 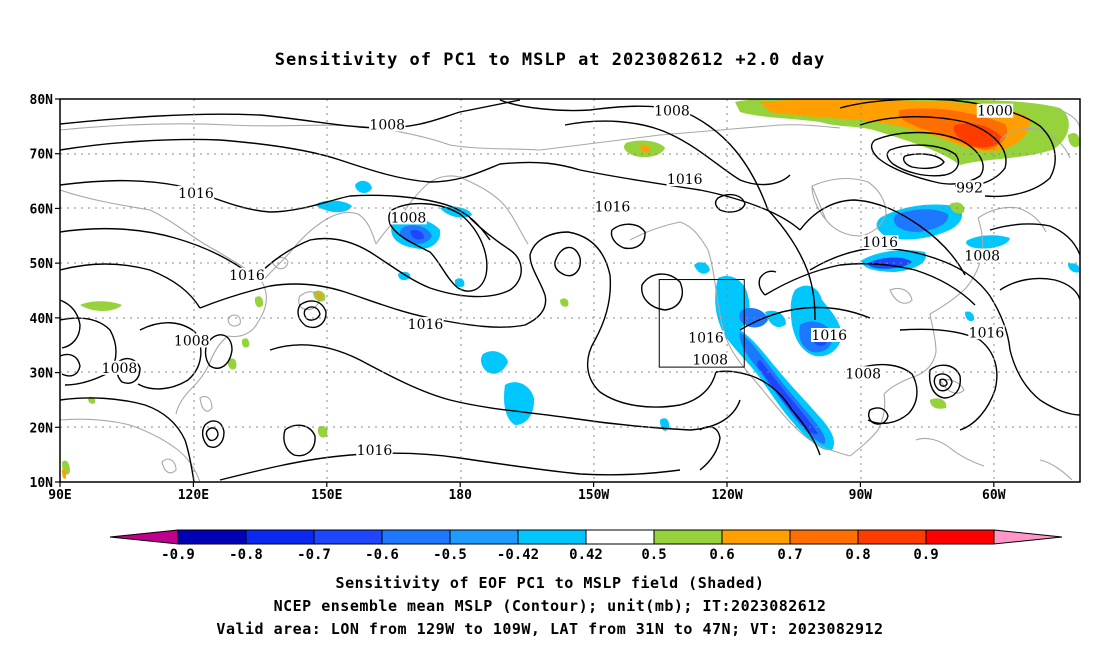 I want to click on colorbar-label: 0.9, so click(x=925, y=555).